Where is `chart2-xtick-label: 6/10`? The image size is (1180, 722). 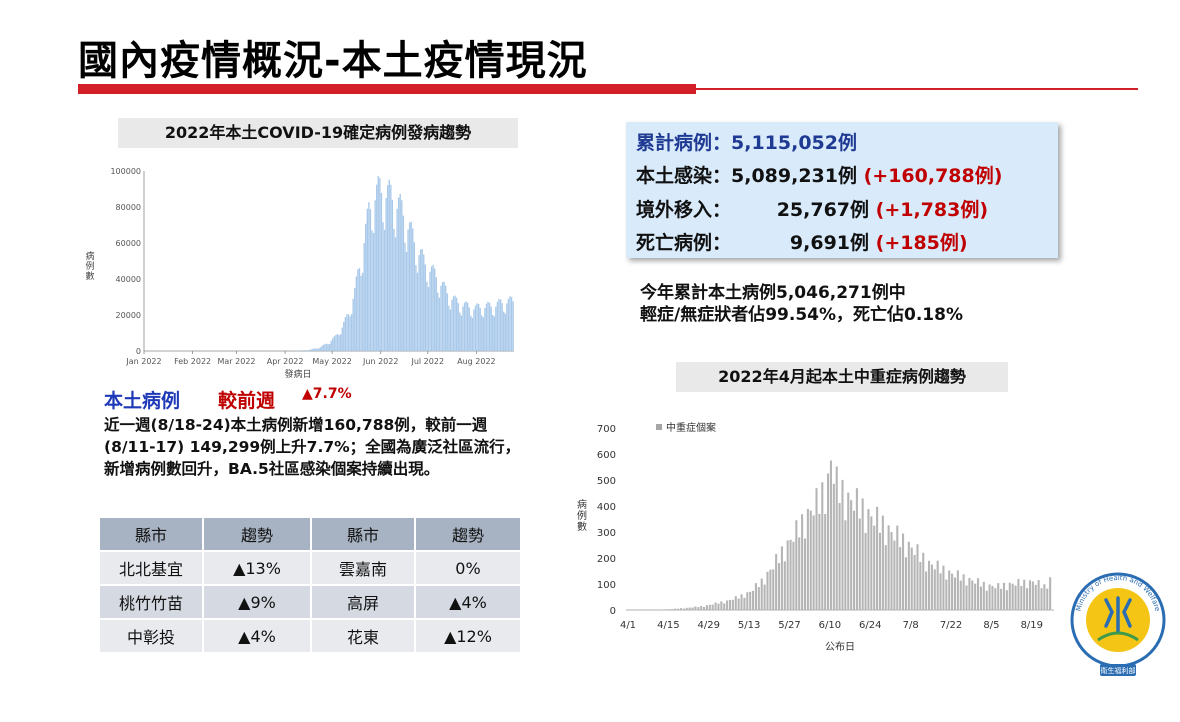 chart2-xtick-label: 6/10 is located at coordinates (830, 625).